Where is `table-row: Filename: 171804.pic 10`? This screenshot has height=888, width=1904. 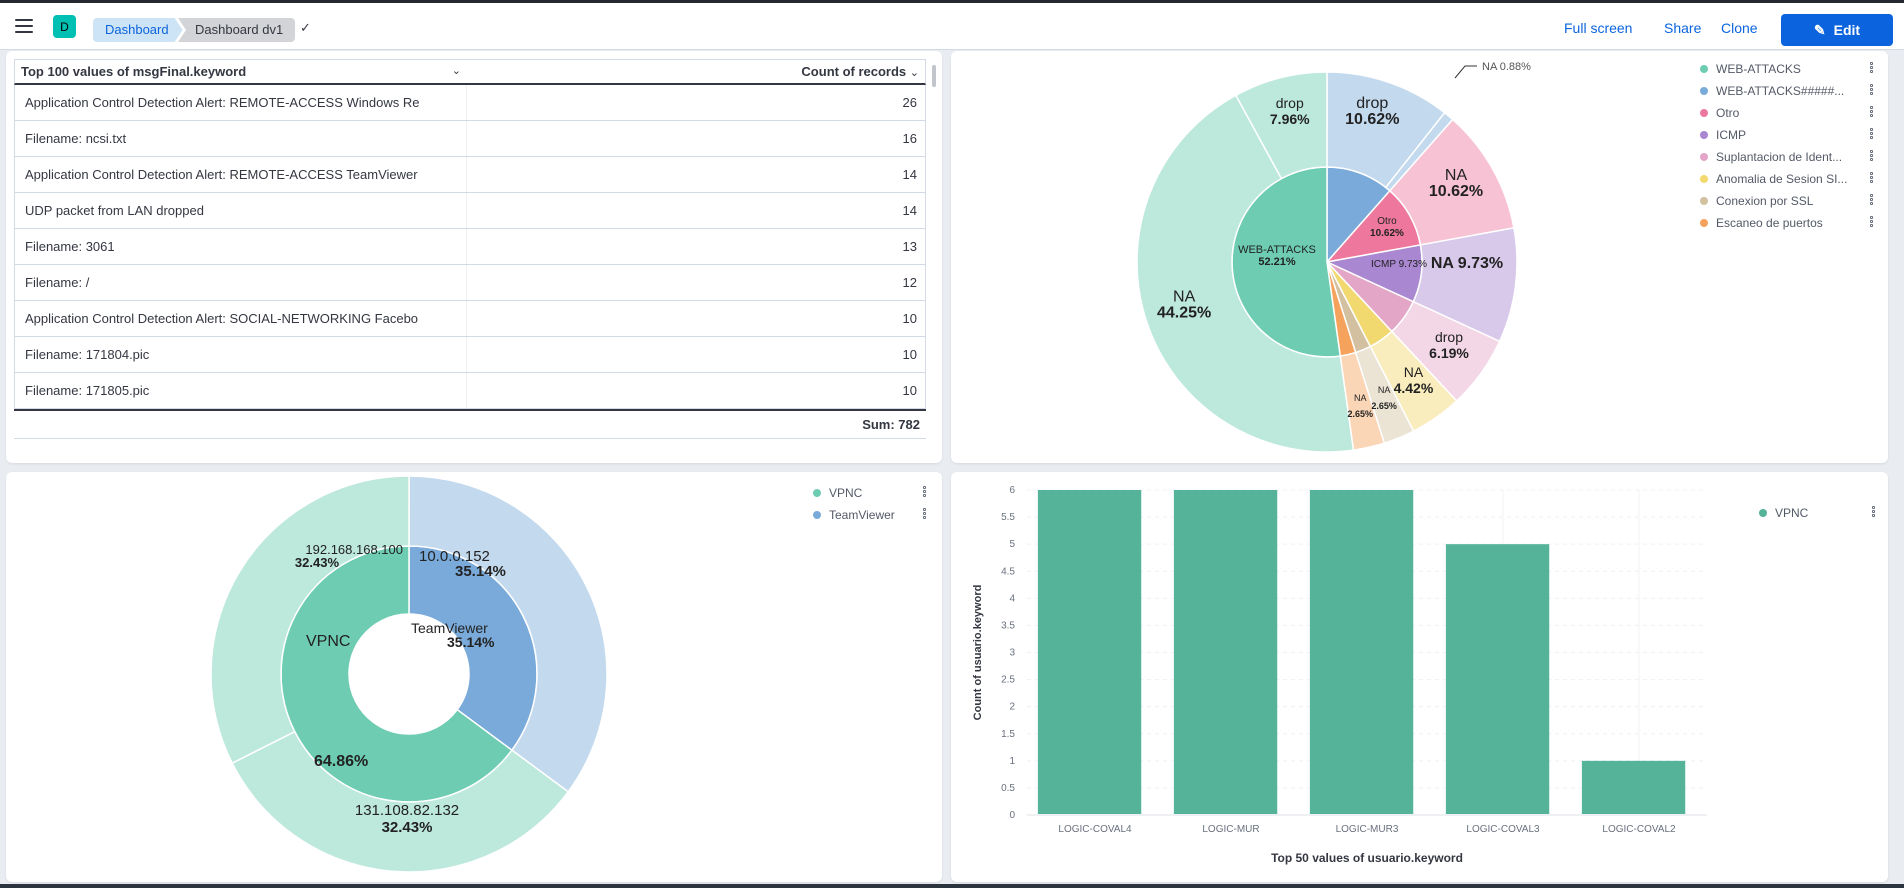
table-row: Filename: 171804.pic 10 is located at coordinates (470, 355).